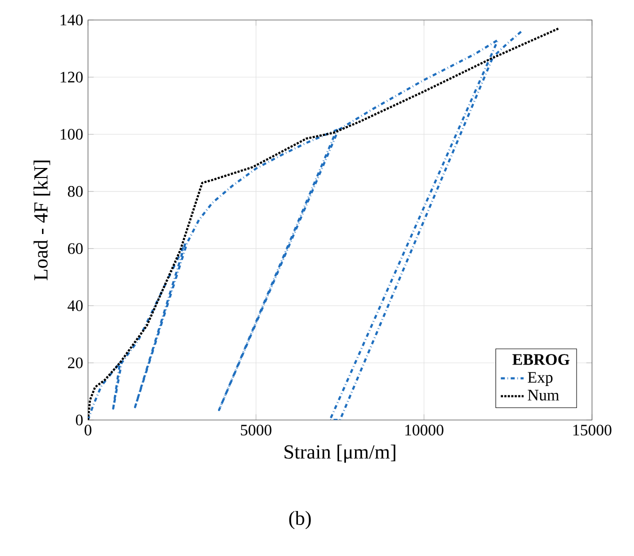  I want to click on text: (b), so click(300, 520).